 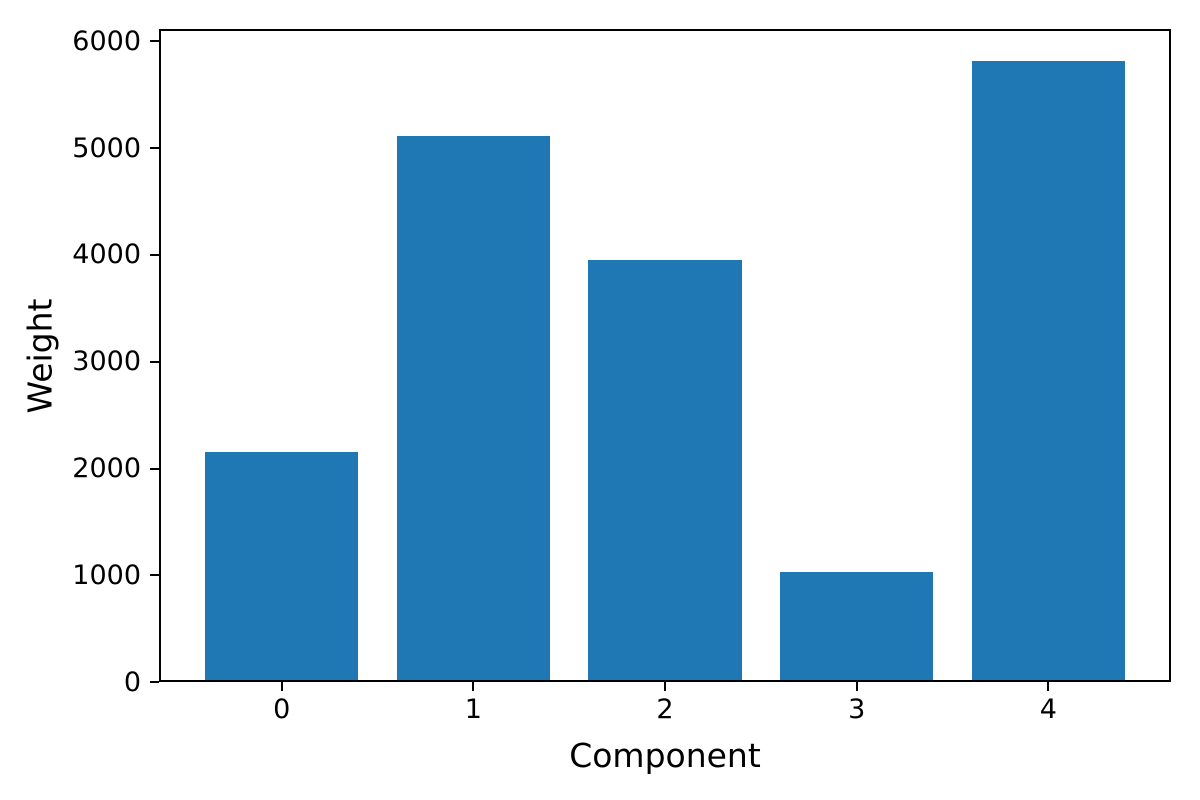 I want to click on x-tick-label: 2, so click(x=665, y=709).